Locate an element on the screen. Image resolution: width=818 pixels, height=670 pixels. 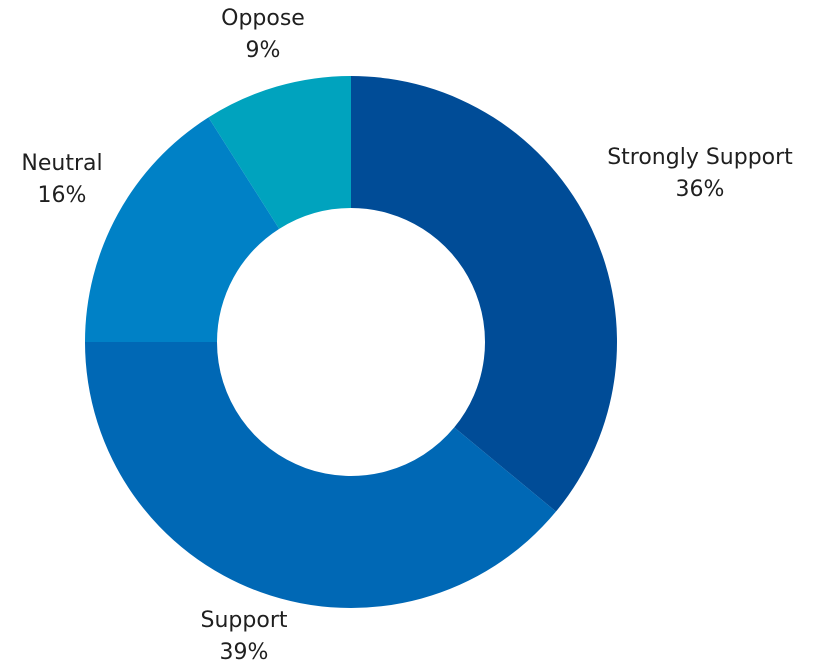
slice-neutral is located at coordinates (182, 229).